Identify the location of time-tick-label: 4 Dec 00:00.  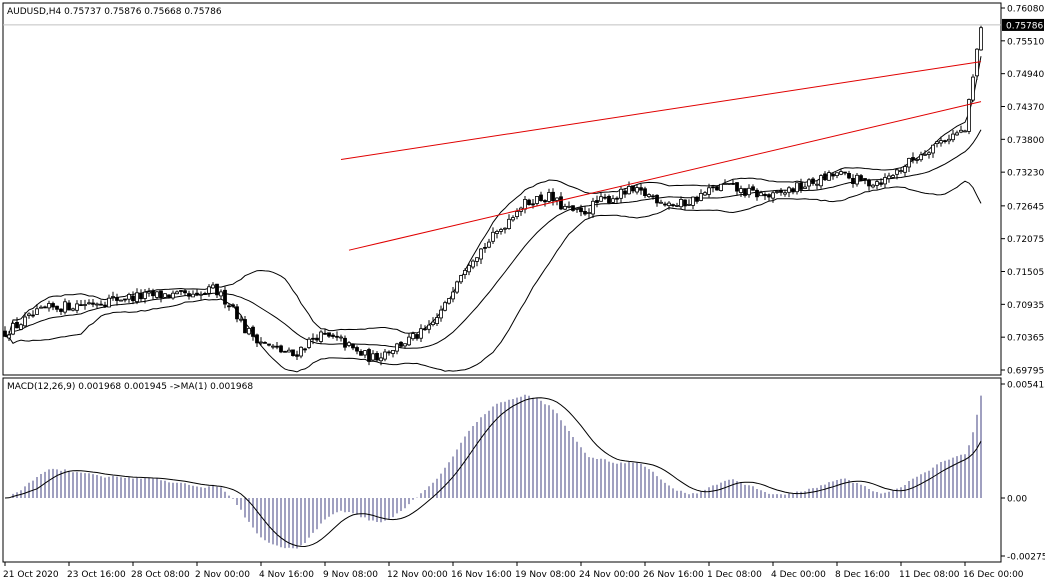
(798, 575).